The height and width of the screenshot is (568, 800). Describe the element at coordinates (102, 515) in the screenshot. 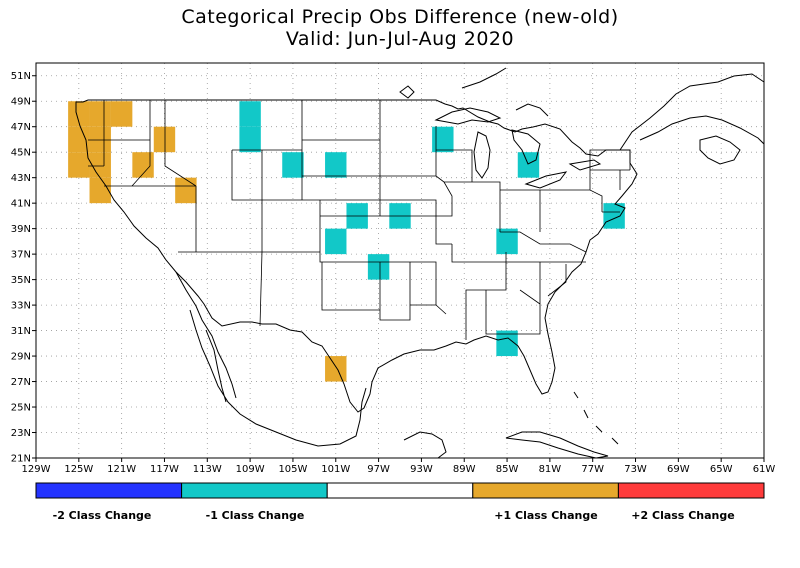

I see `legend-label: -2 Class Change` at that location.